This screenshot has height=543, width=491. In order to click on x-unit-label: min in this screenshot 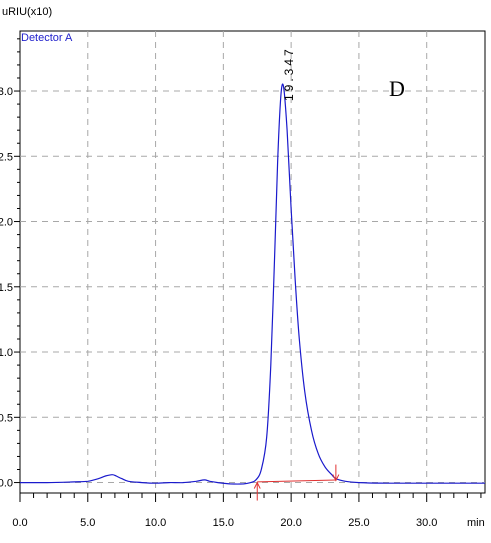, I will do `click(476, 523)`.